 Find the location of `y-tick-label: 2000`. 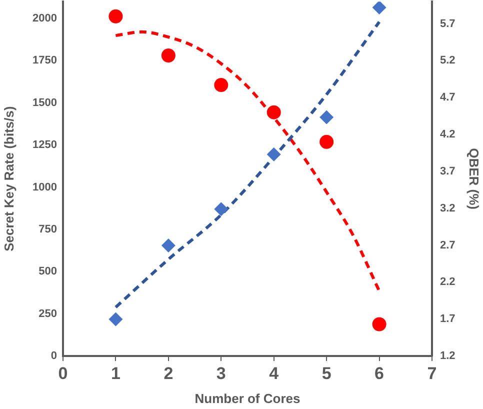

y-tick-label: 2000 is located at coordinates (44, 18).